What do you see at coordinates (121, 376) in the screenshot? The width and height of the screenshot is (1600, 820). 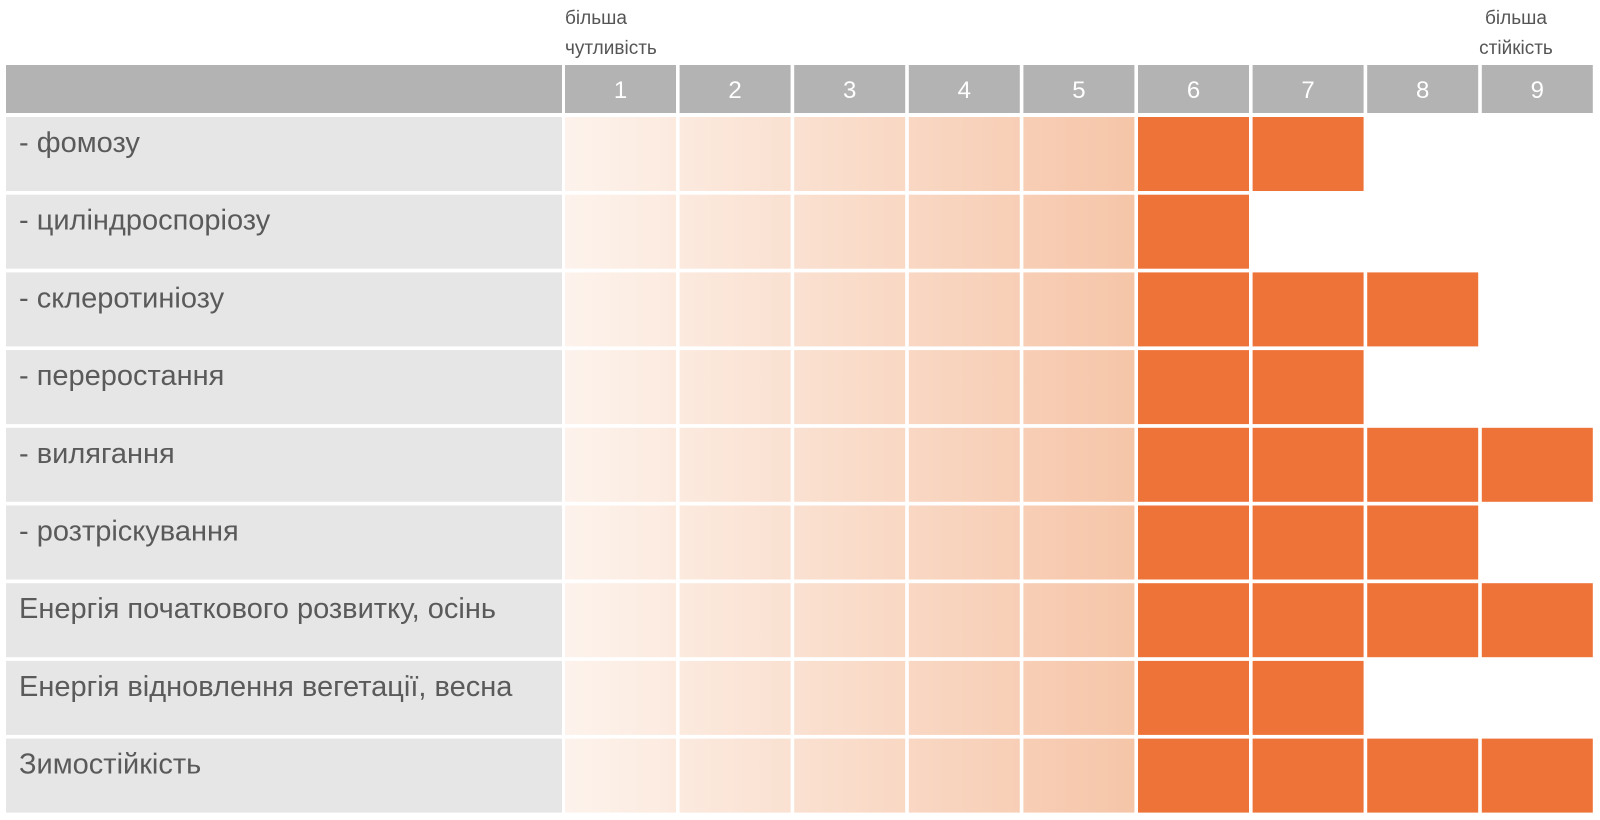 I see `row-label: - переростання` at bounding box center [121, 376].